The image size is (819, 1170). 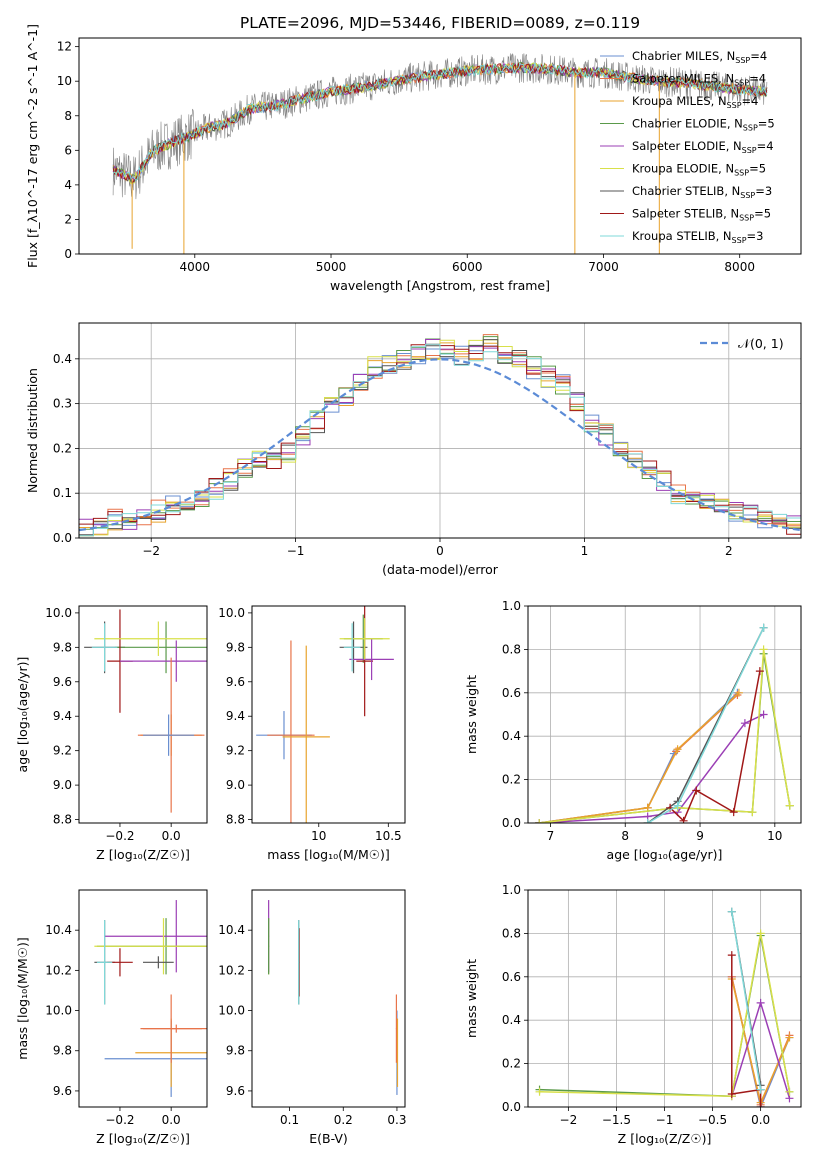 I want to click on x-tick-label: 10.5, so click(x=388, y=836).